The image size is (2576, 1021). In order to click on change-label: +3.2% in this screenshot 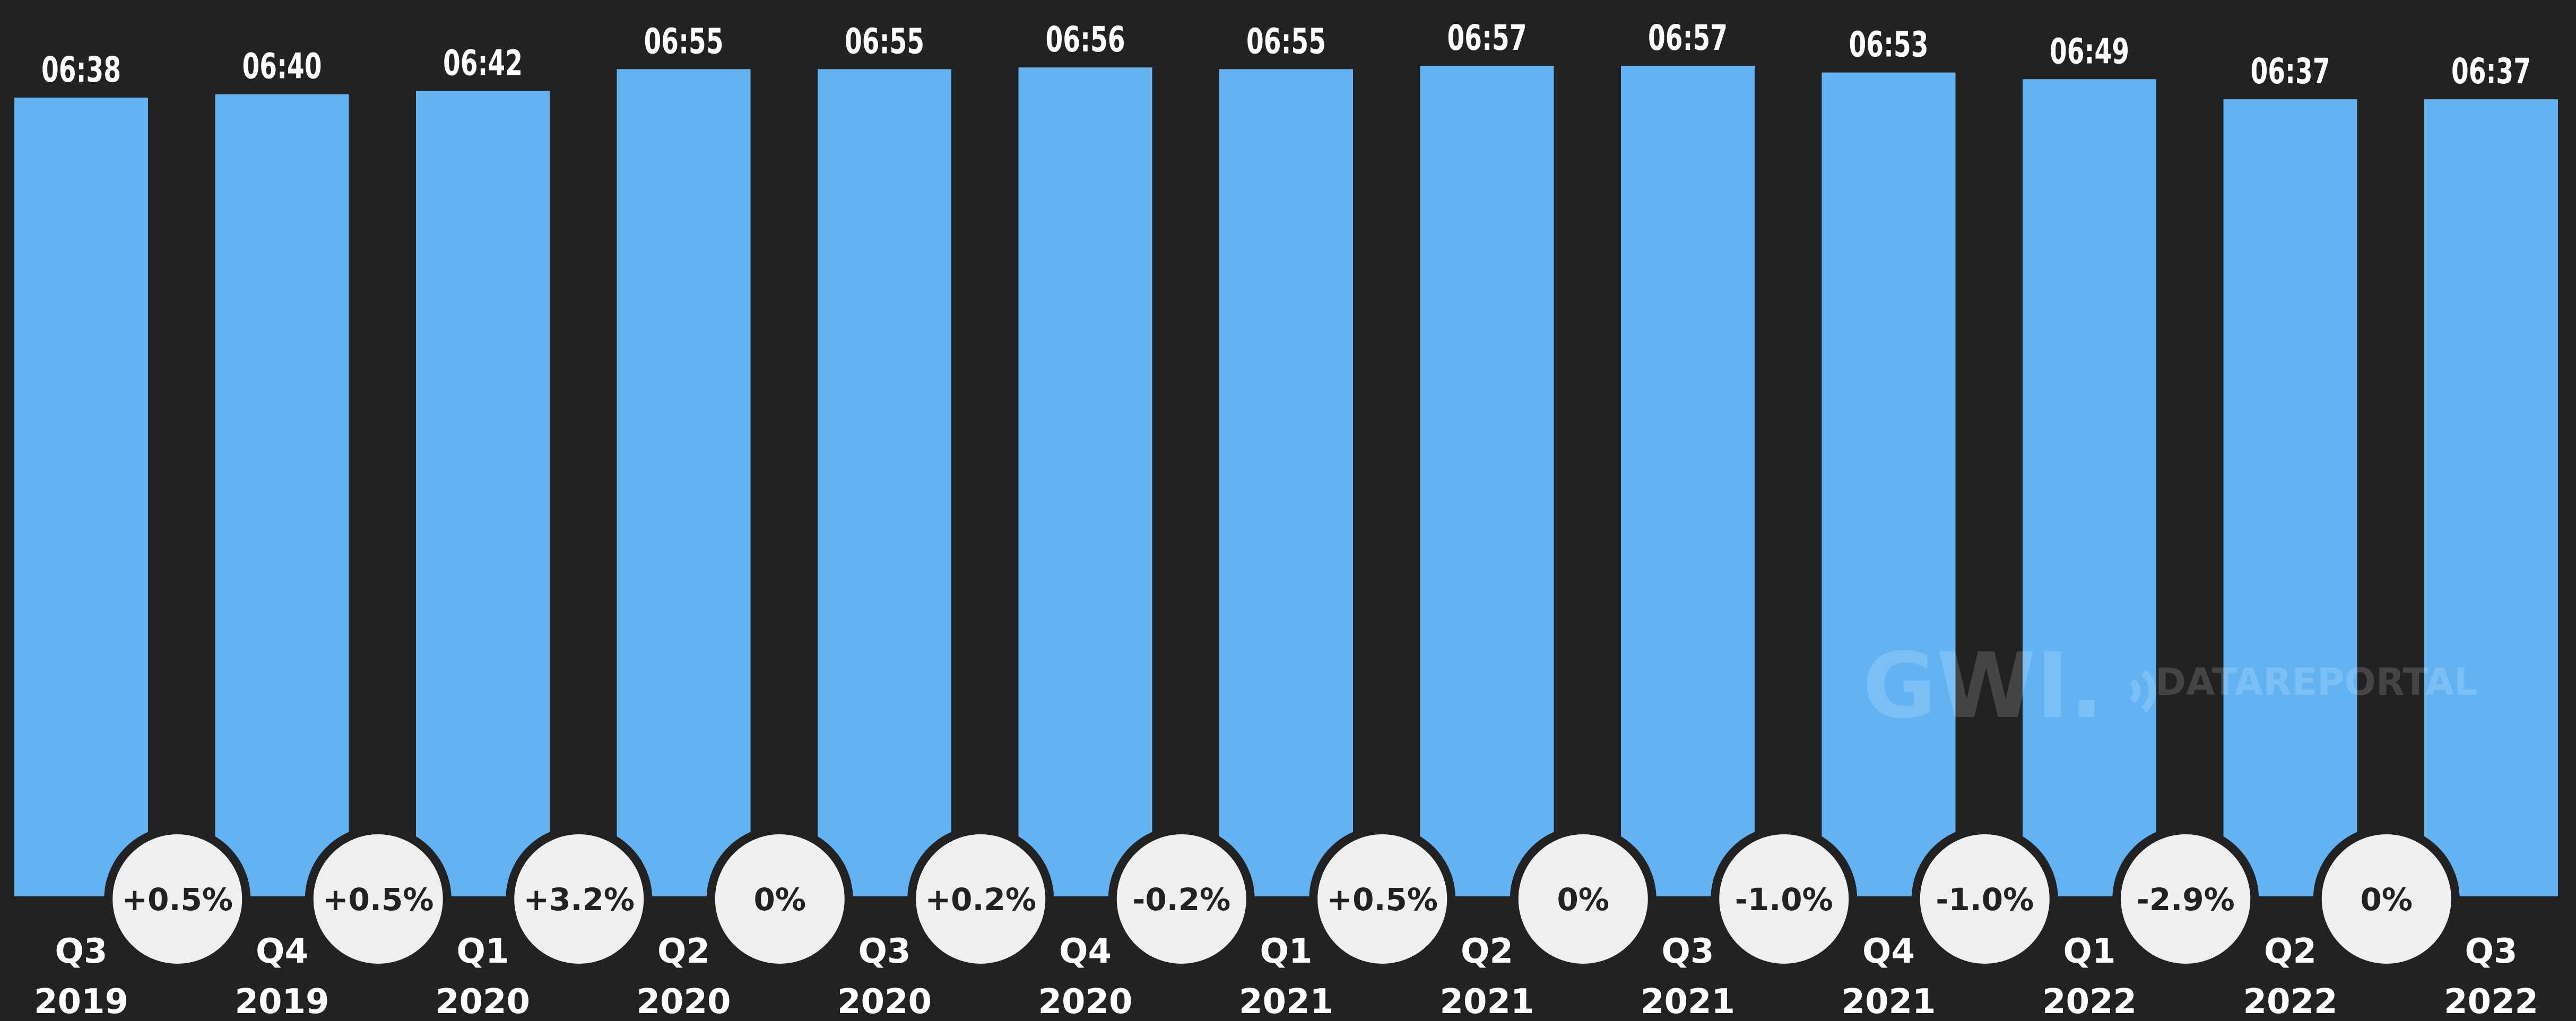, I will do `click(579, 900)`.